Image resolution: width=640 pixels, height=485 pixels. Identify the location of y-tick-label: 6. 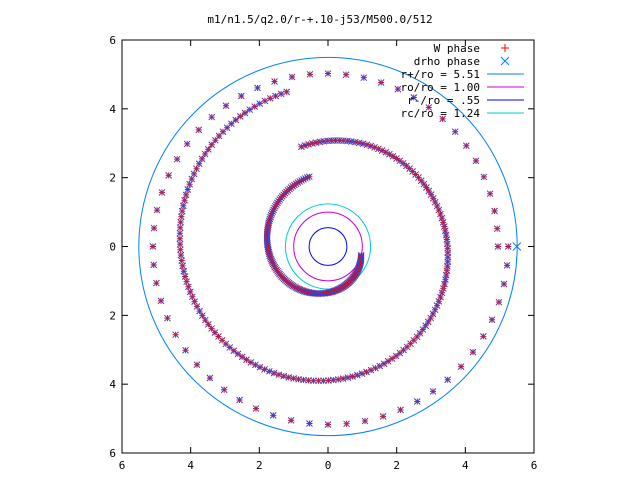
(112, 40).